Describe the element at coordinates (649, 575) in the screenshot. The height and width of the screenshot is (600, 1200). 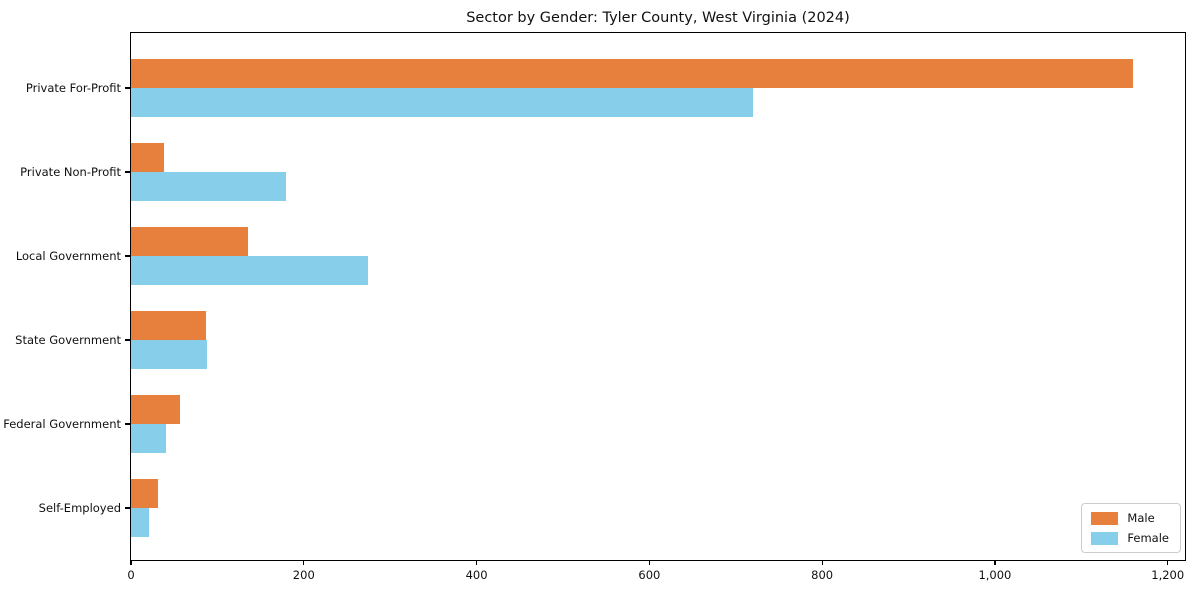
I see `x-axis-label: 600` at that location.